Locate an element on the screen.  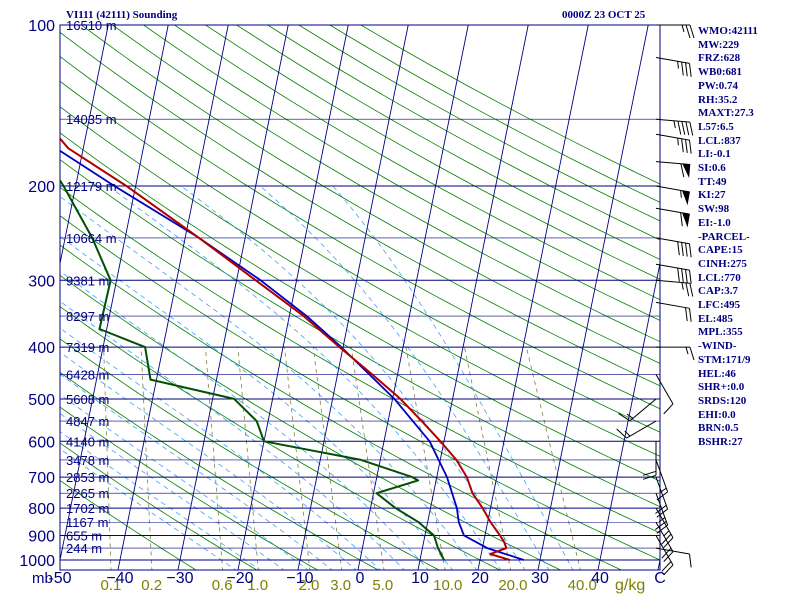
height-label: 4847 m is located at coordinates (87, 421).